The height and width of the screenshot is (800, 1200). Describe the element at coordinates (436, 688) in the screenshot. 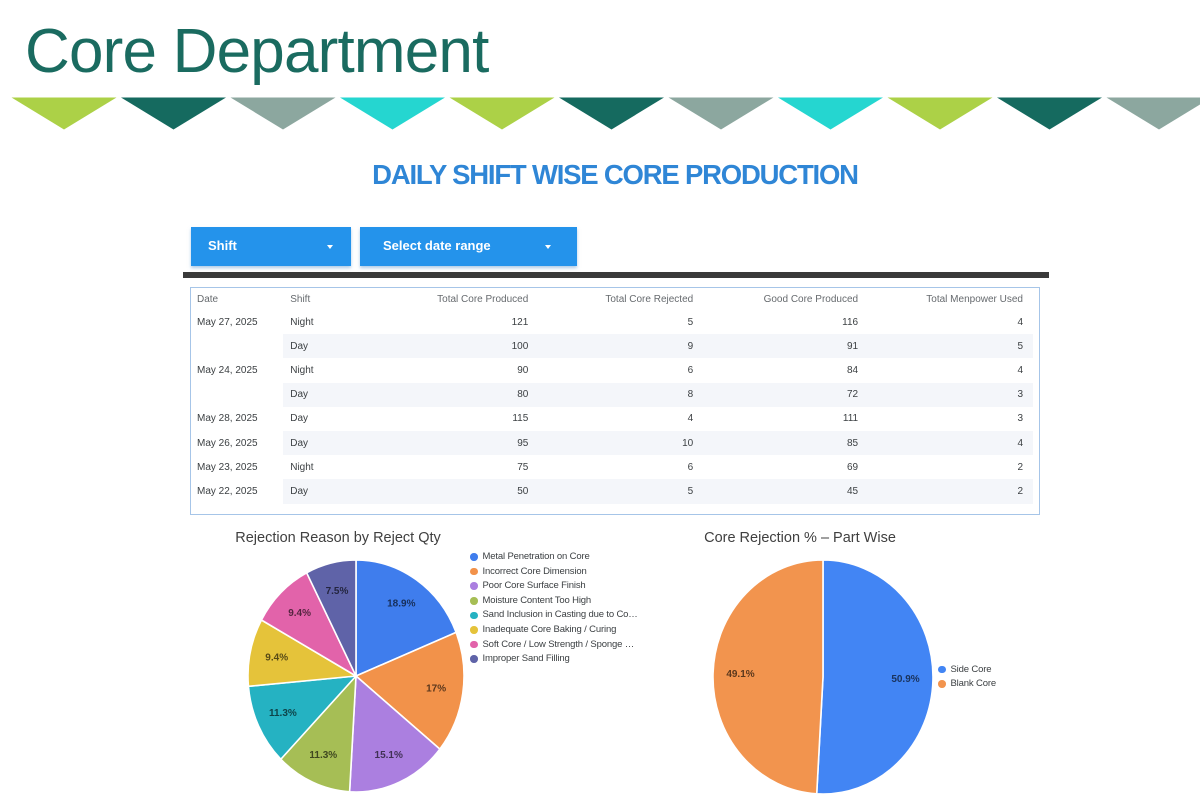

I see `svg-text: 17%` at that location.